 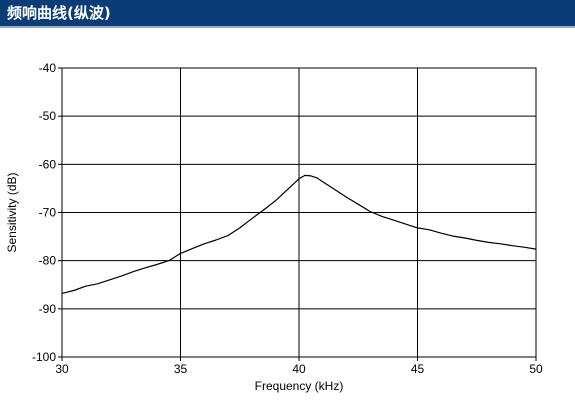 What do you see at coordinates (48, 261) in the screenshot?
I see `y-tick-label: -80` at bounding box center [48, 261].